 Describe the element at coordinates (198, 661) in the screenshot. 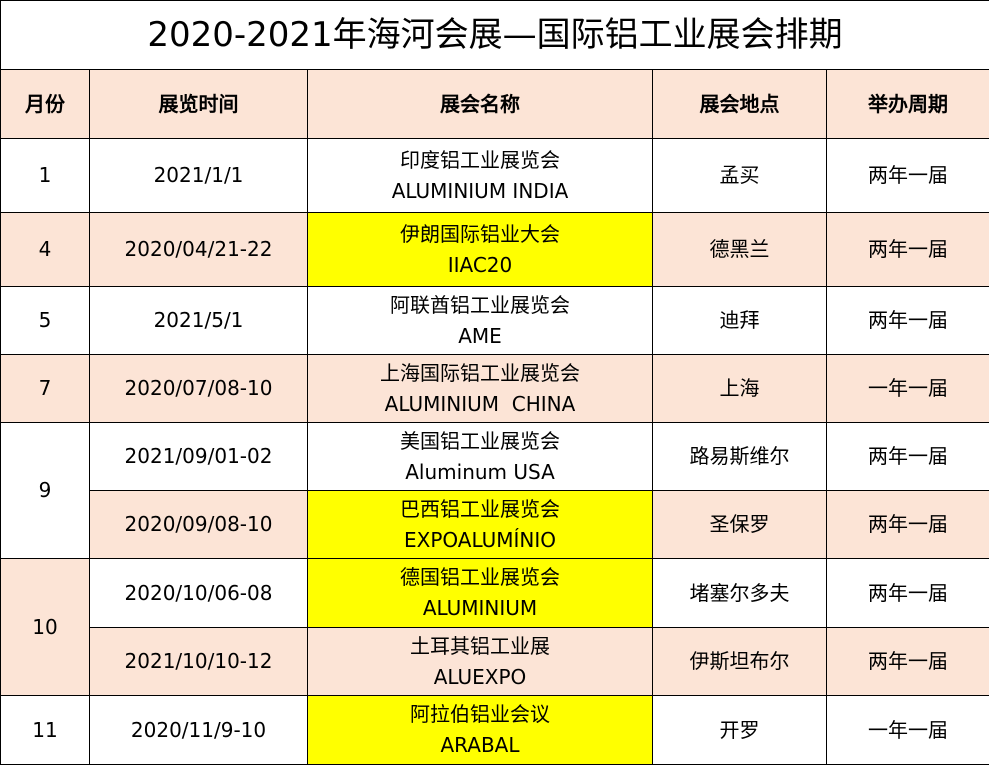

I see `date-cell: 2021/10/10-12` at that location.